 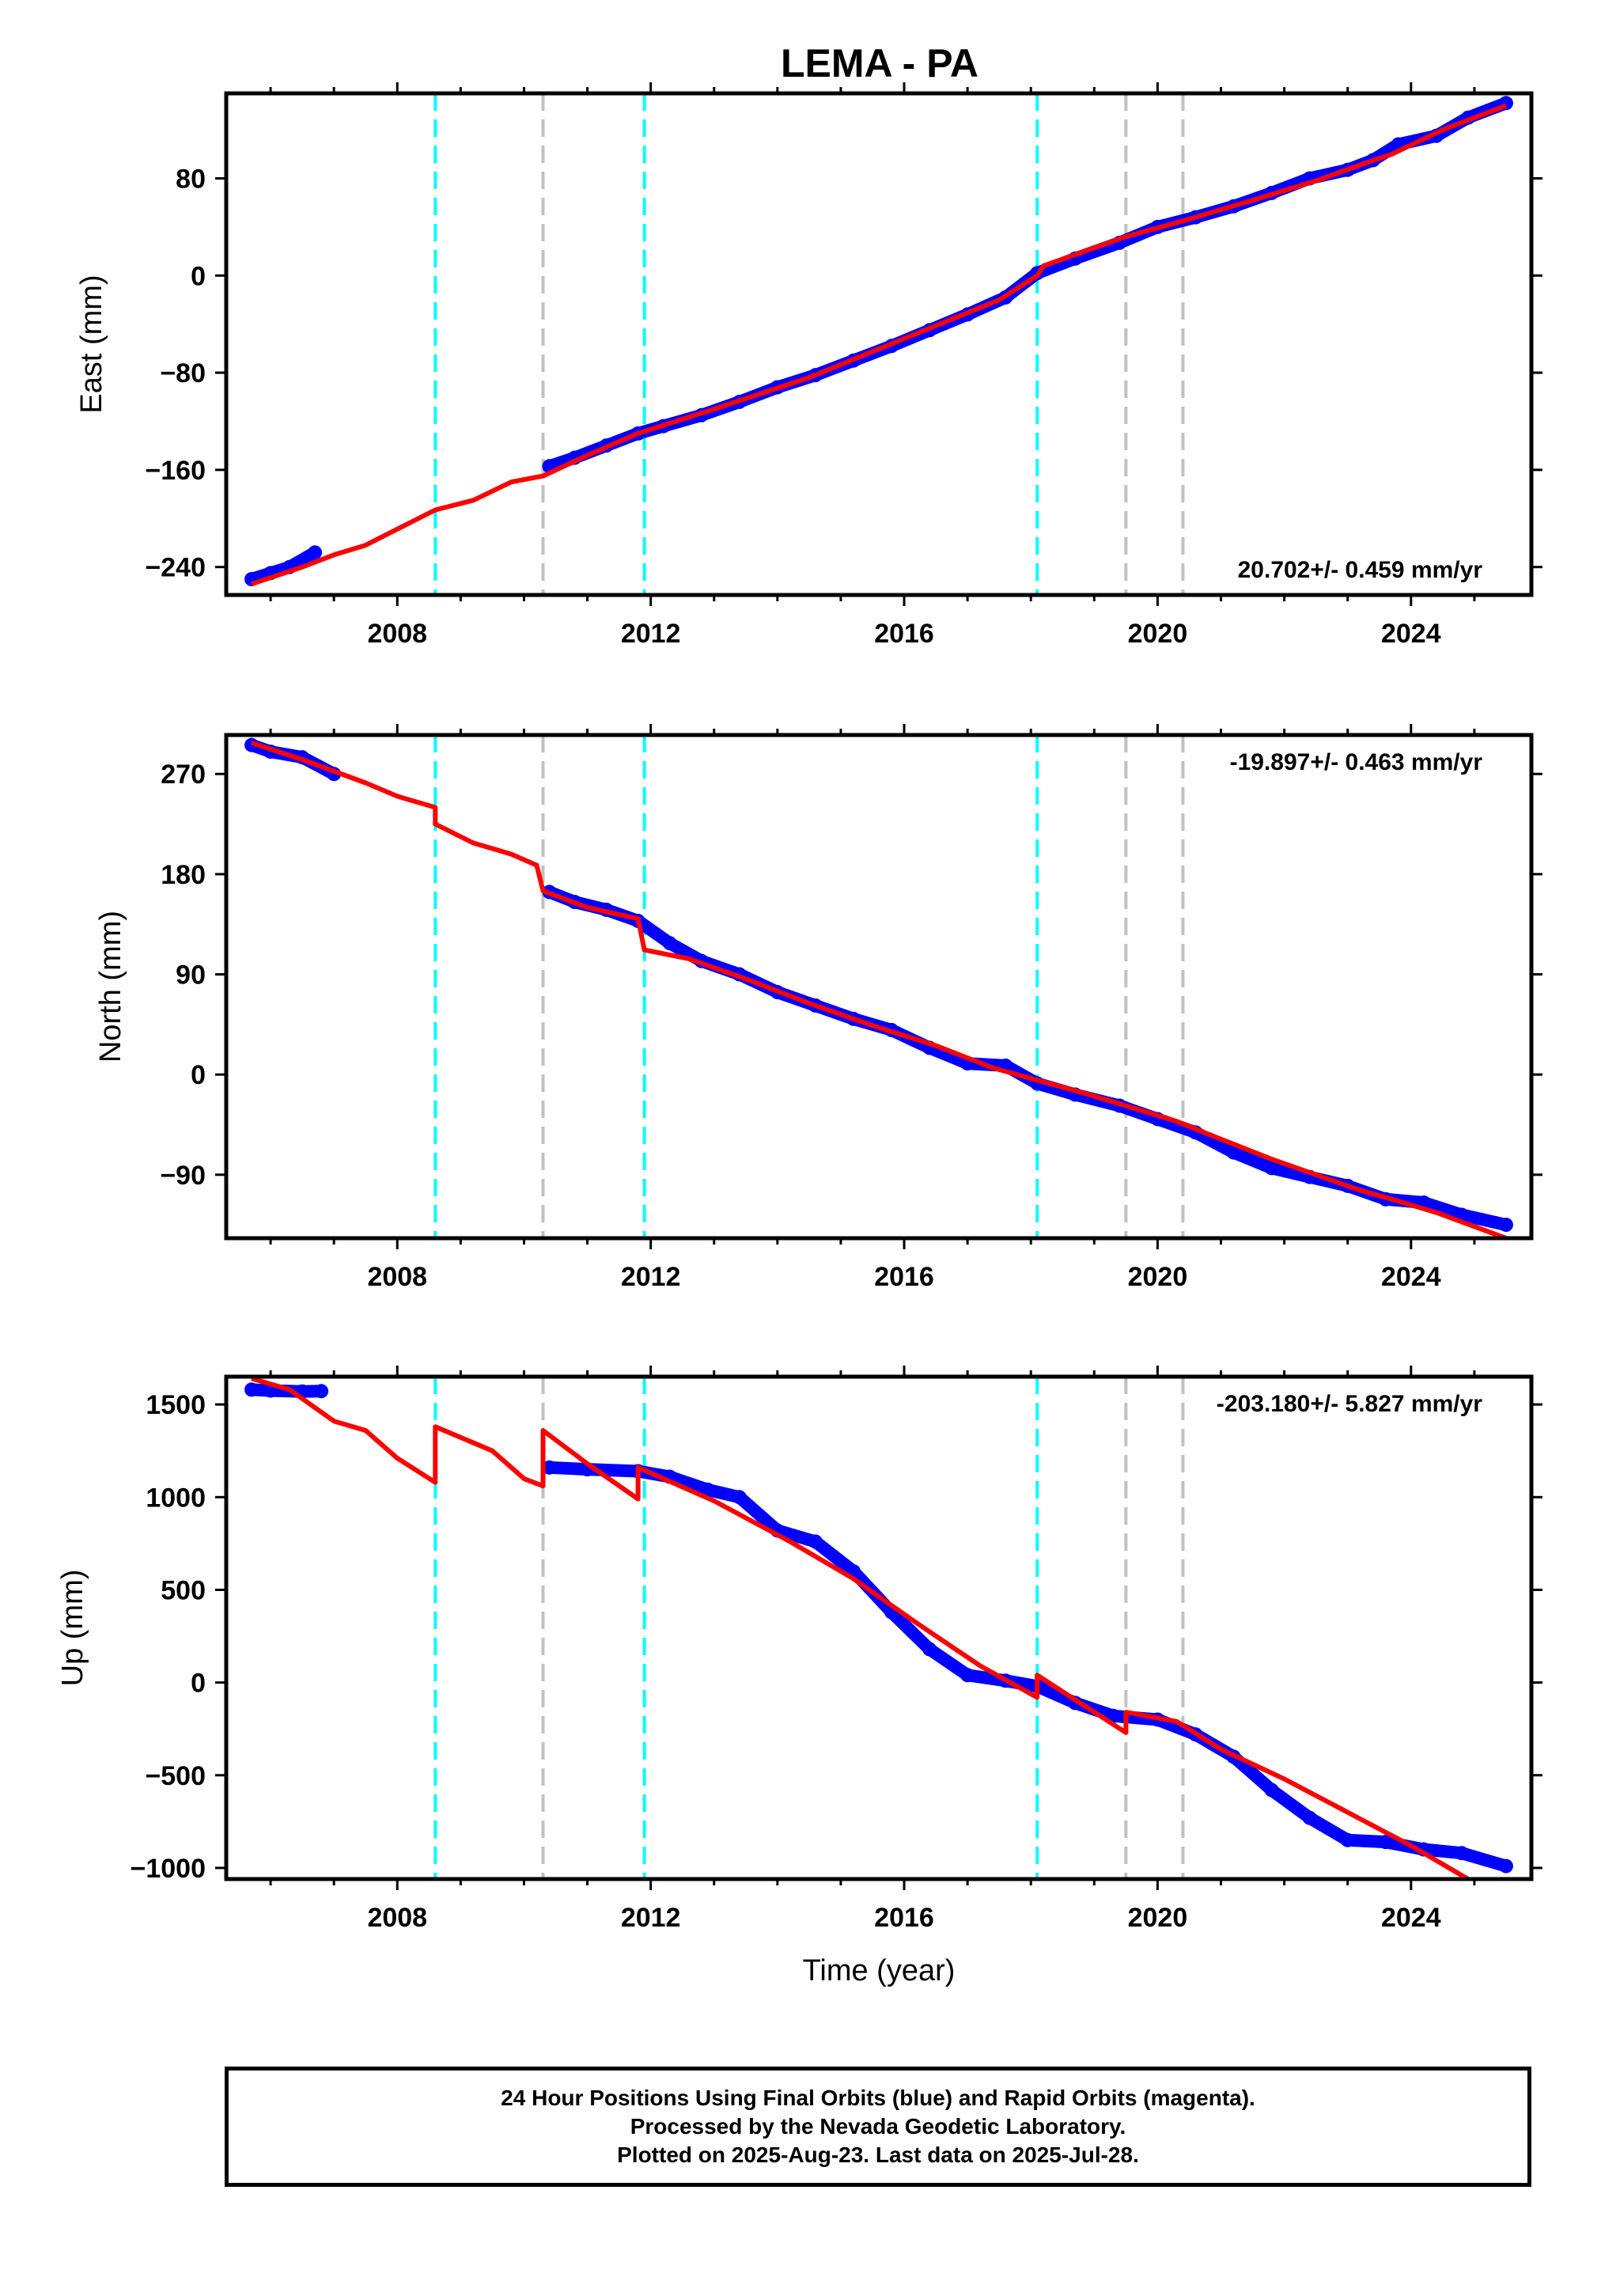 I want to click on y-axis-label: East (mm), so click(x=92, y=344).